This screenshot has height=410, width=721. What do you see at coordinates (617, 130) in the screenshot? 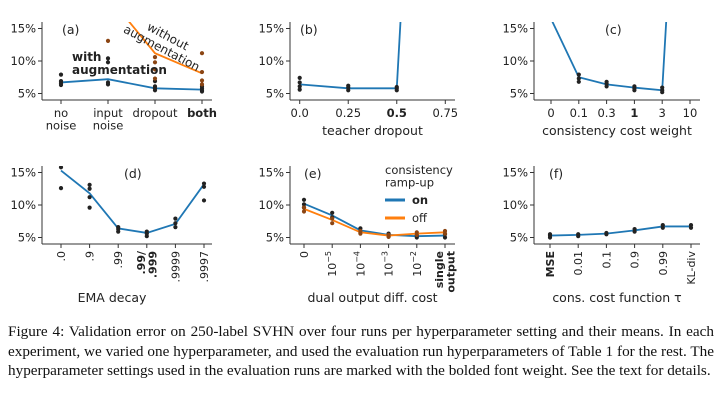
I see `x-axis-label: consistency cost weight` at bounding box center [617, 130].